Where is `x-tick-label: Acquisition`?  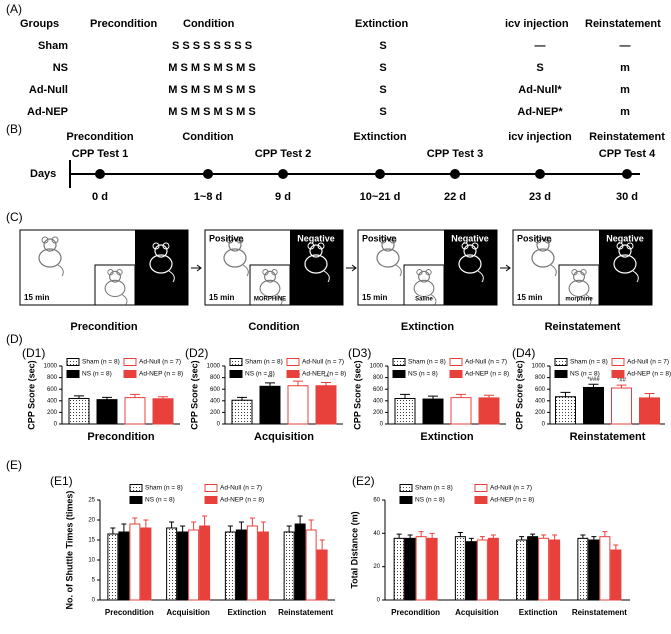 x-tick-label: Acquisition is located at coordinates (284, 437).